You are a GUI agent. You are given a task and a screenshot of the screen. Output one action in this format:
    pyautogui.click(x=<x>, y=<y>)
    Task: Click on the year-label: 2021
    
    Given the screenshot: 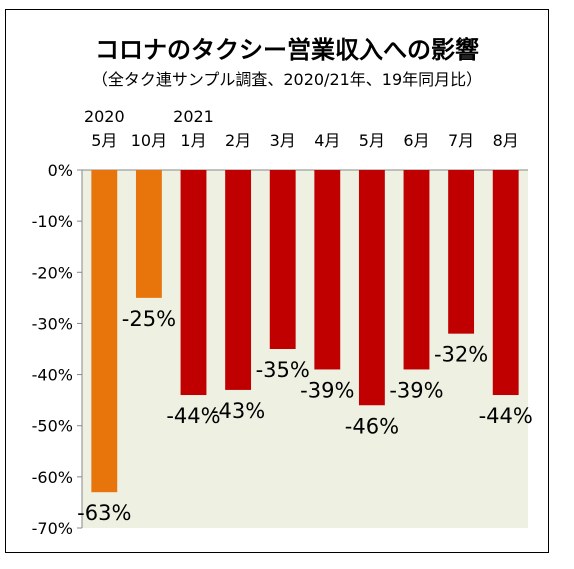 What is the action you would take?
    pyautogui.click(x=193, y=116)
    